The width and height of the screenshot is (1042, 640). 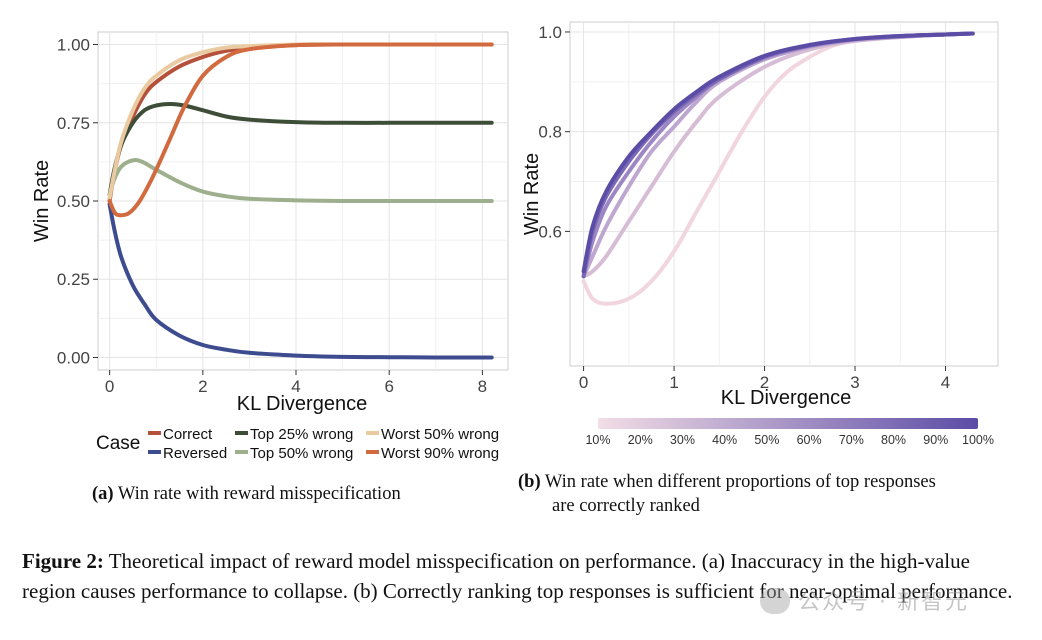 I want to click on panel-a-x-tick-label: 2, so click(x=202, y=386).